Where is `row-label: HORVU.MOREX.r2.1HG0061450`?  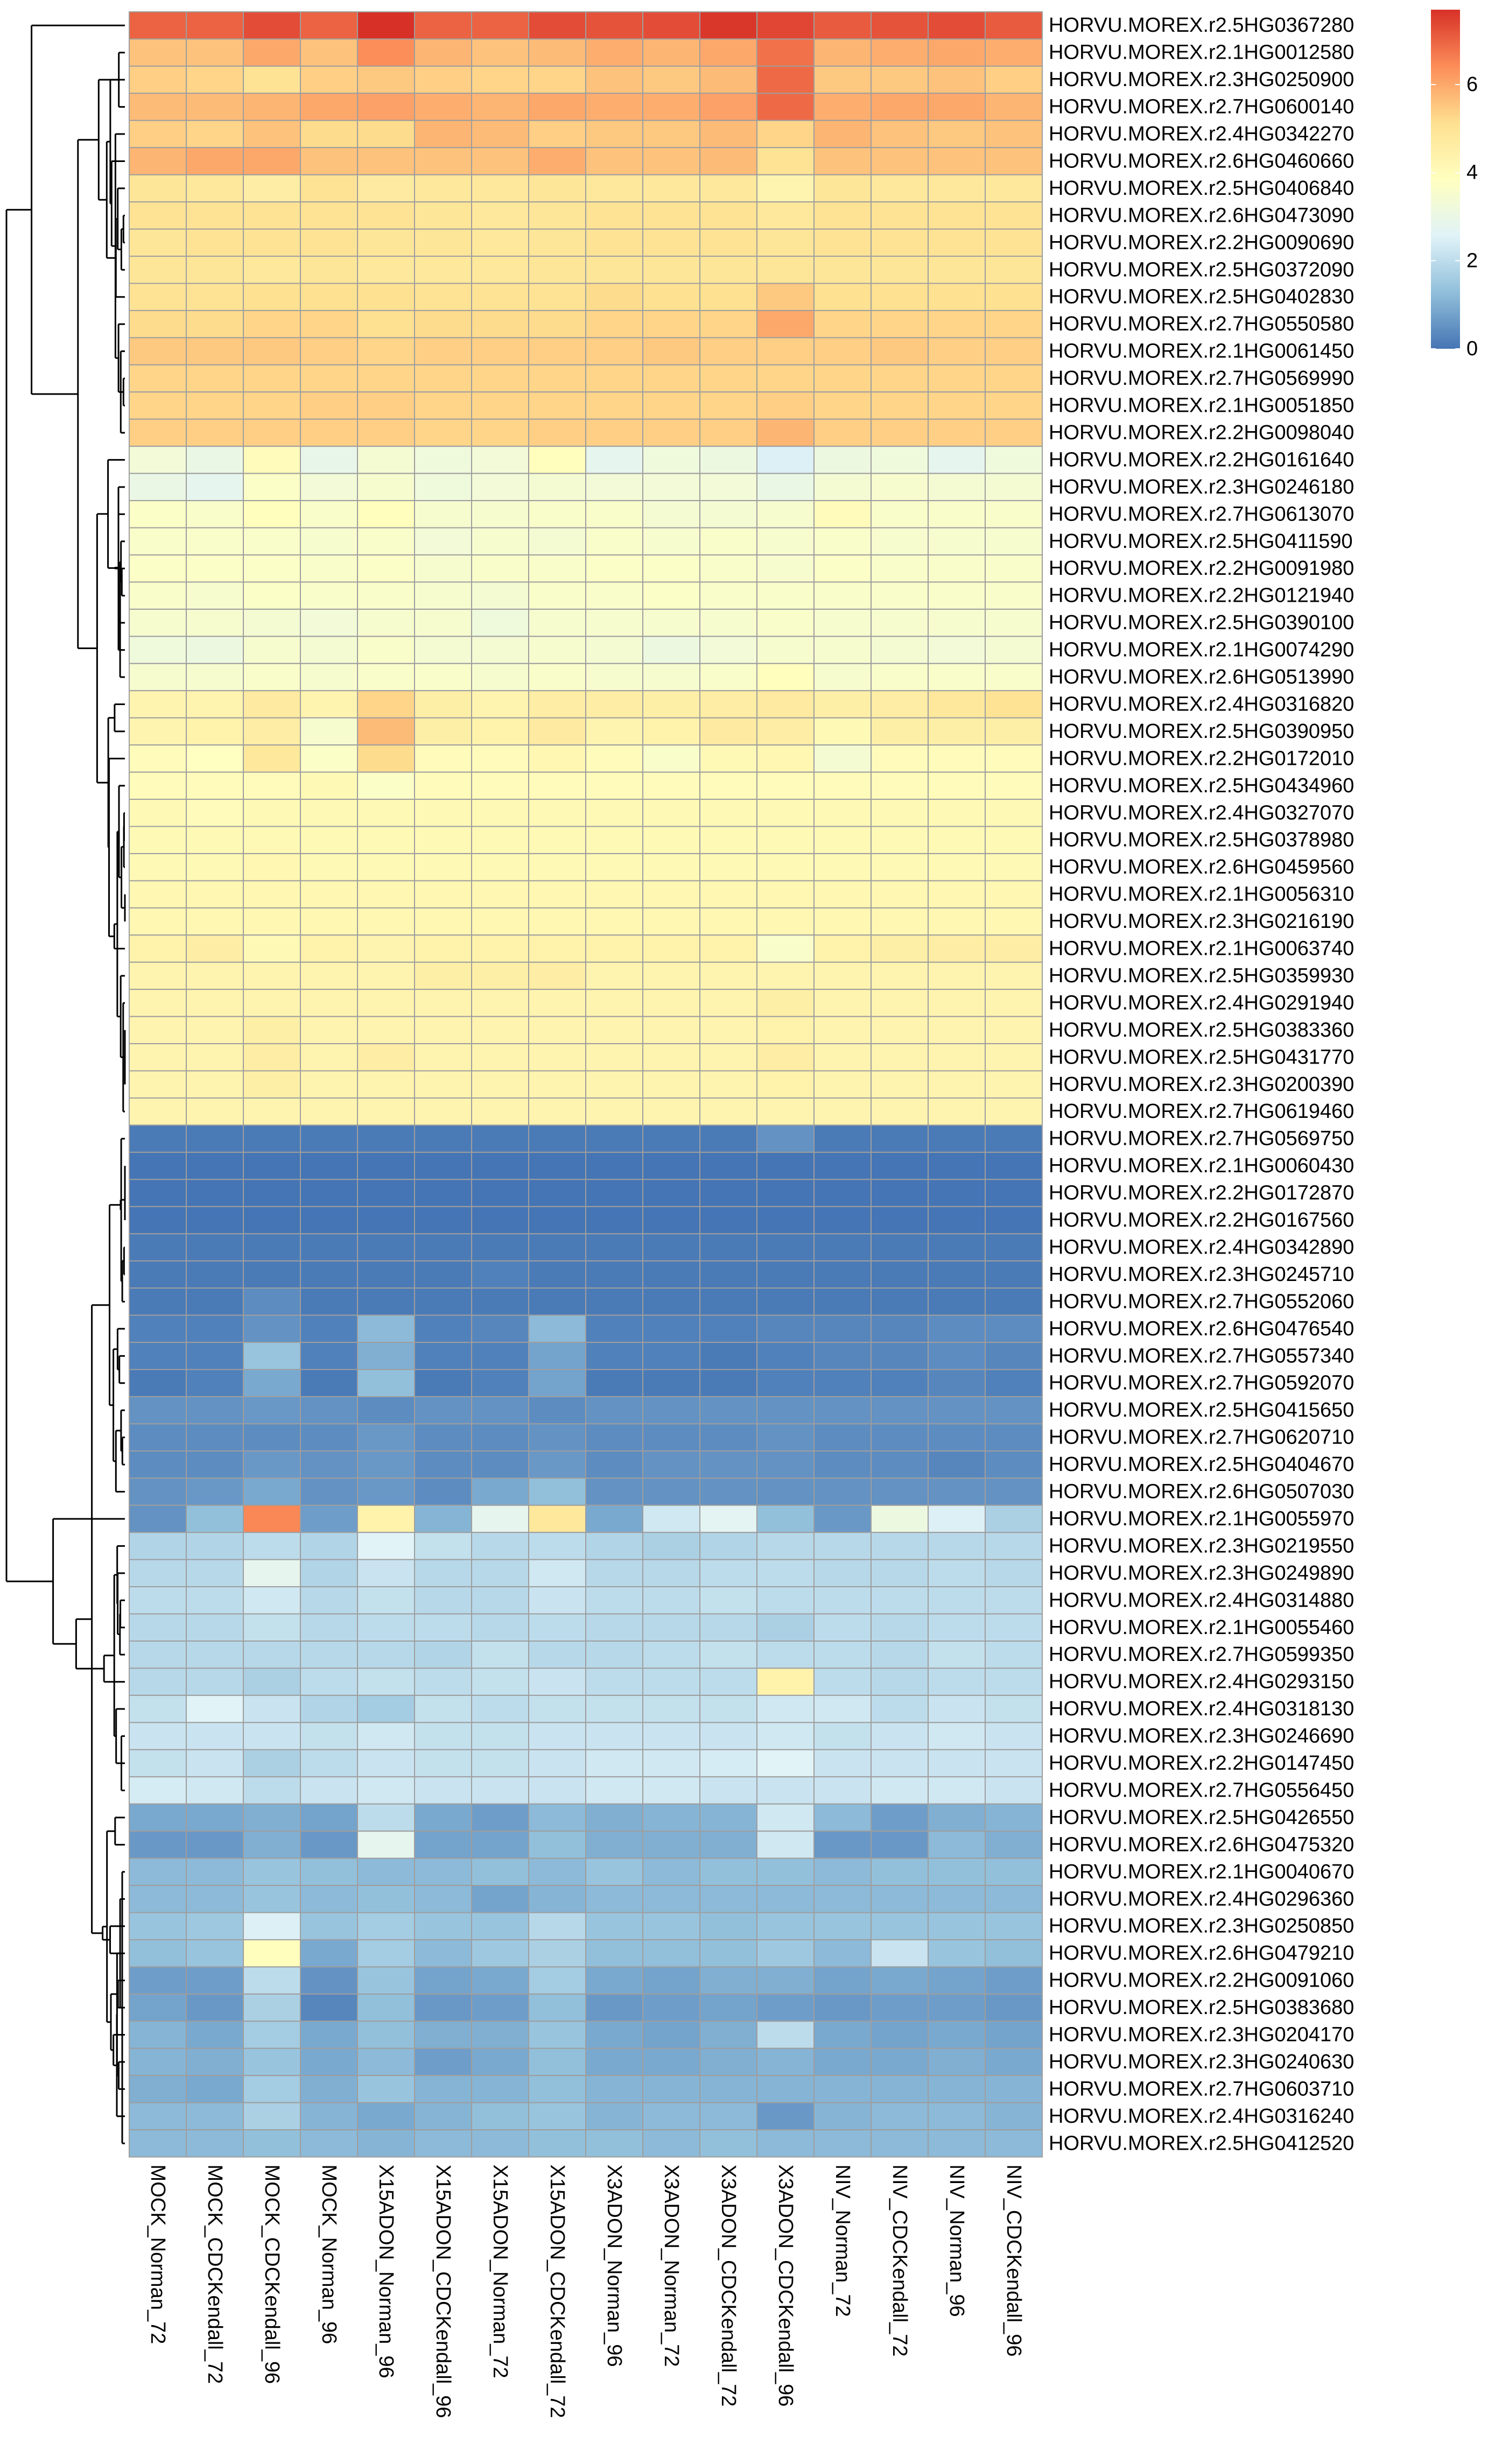
row-label: HORVU.MOREX.r2.1HG0061450 is located at coordinates (1201, 351).